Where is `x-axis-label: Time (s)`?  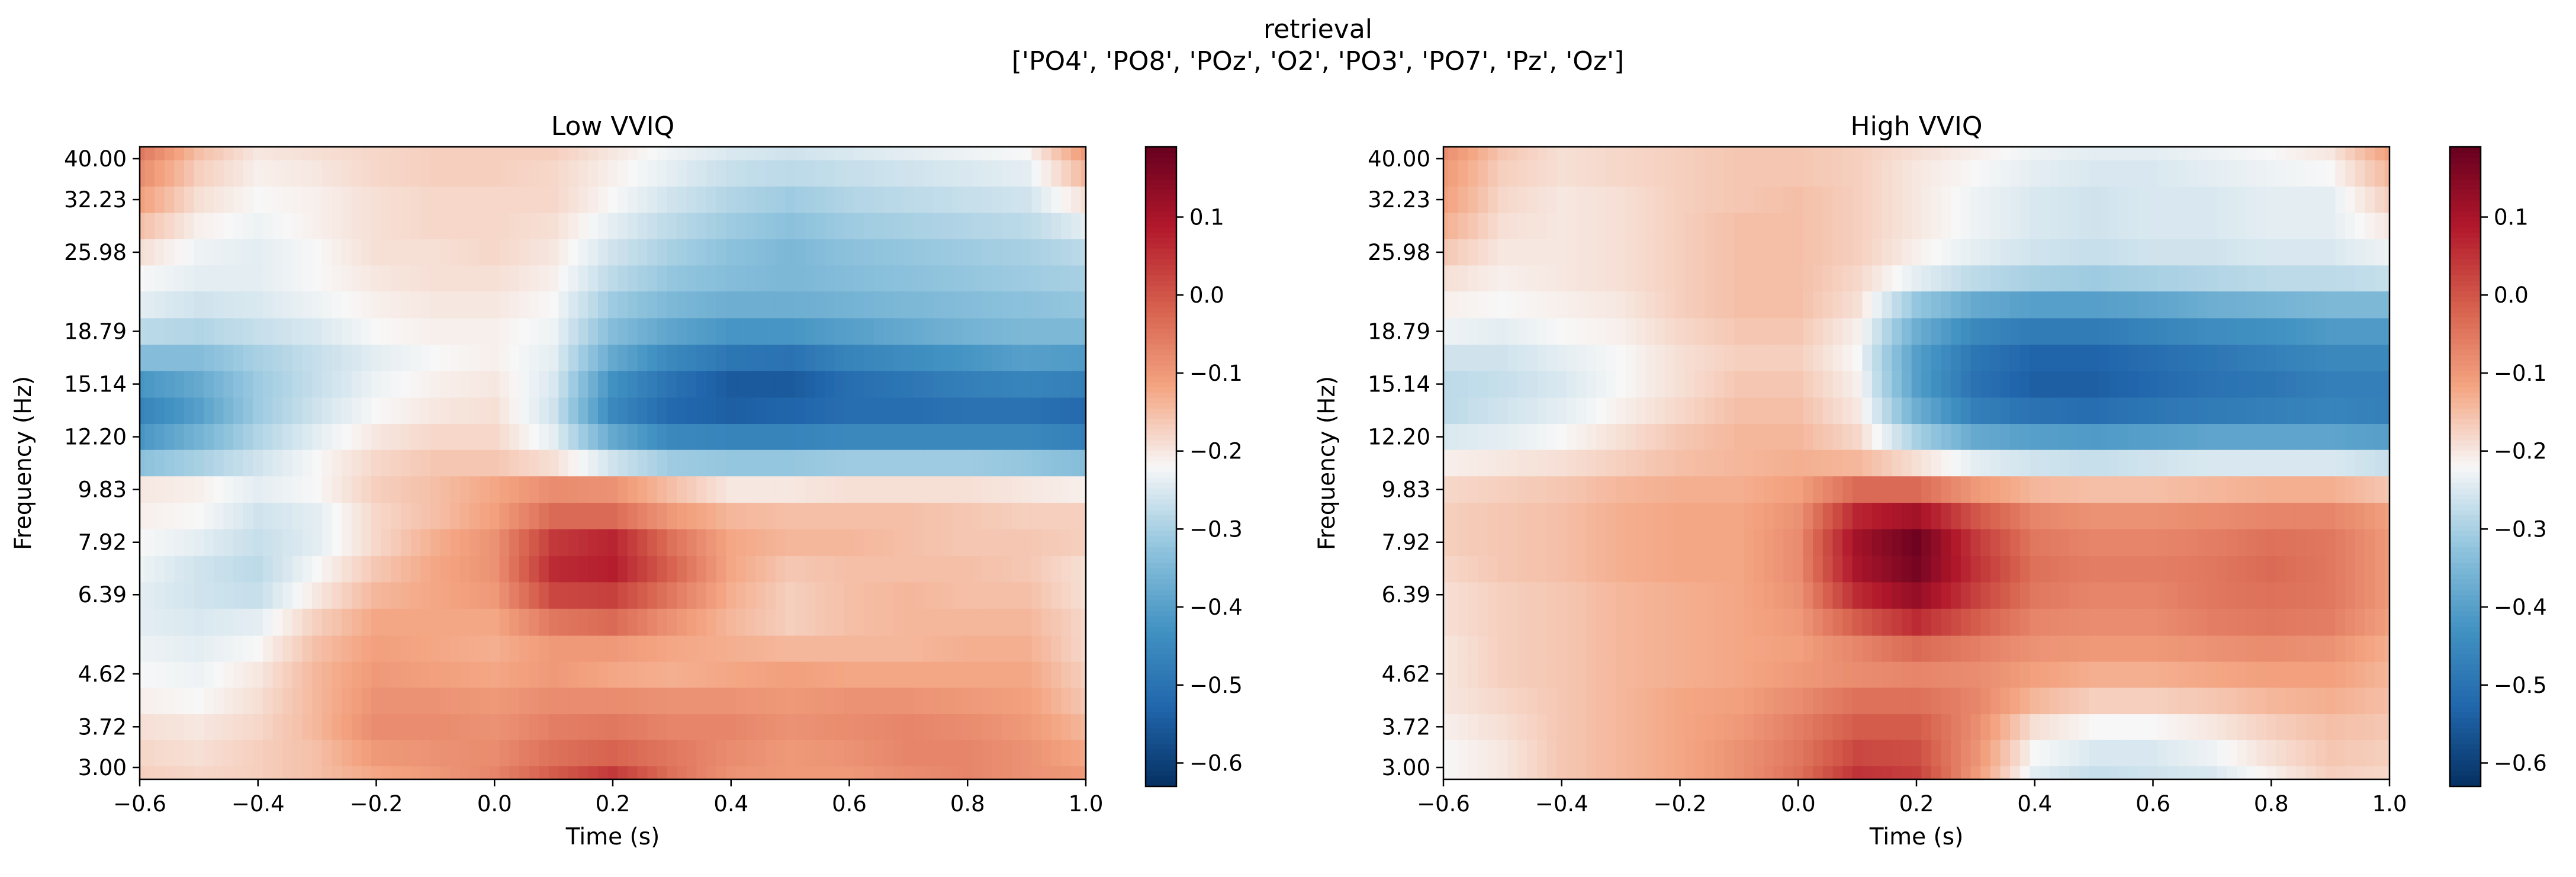
x-axis-label: Time (s) is located at coordinates (613, 837).